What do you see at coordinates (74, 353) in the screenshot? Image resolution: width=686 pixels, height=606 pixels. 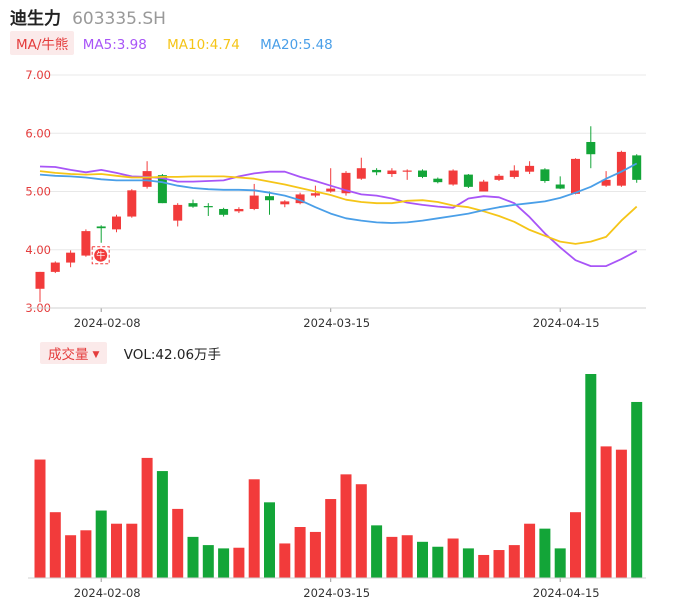 I see `volume-selector-button: 成交量 ▼` at bounding box center [74, 353].